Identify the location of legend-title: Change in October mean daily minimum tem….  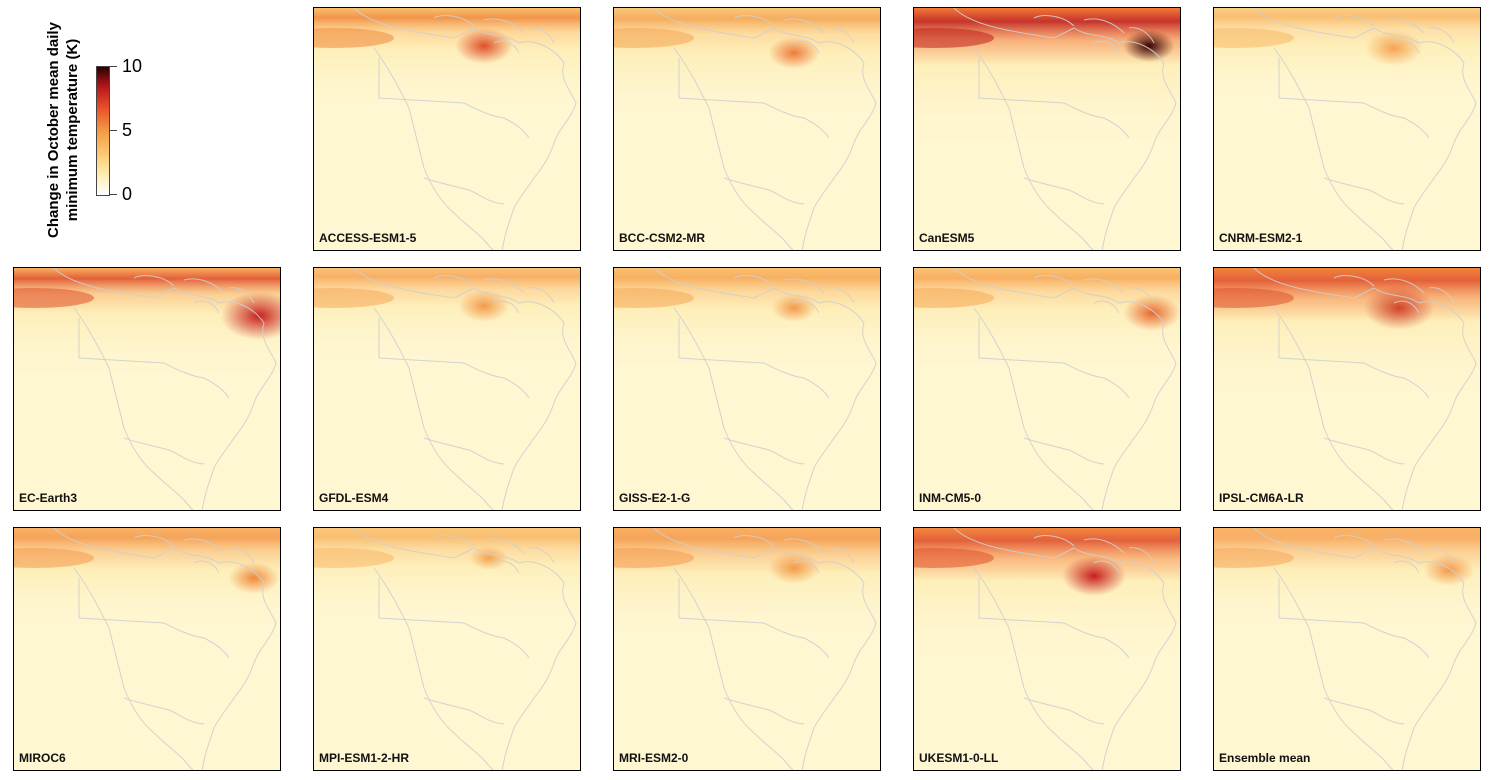
(65, 130).